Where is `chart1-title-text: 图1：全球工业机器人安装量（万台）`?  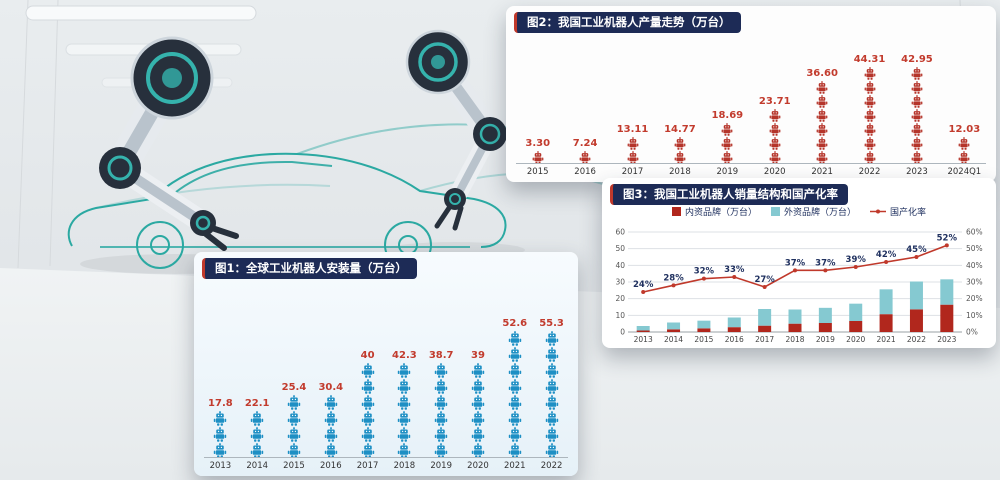
chart1-title-text: 图1：全球工业机器人安装量（万台） is located at coordinates (311, 268).